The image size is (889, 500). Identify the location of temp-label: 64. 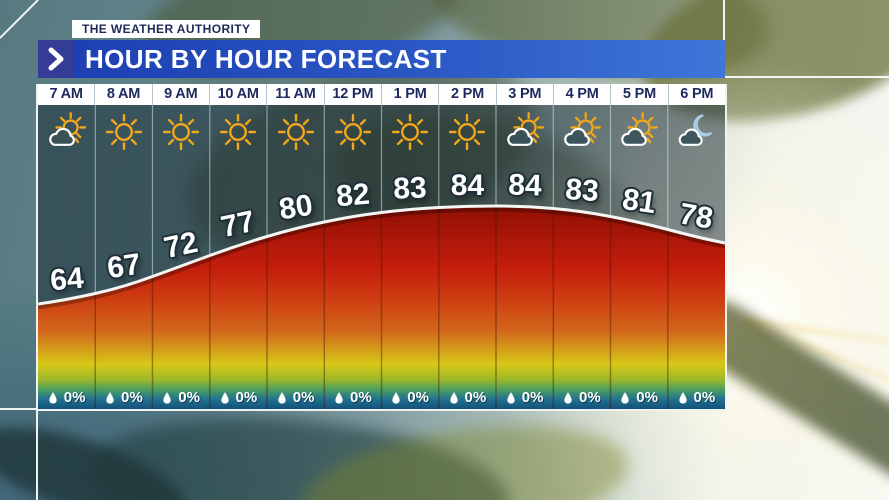
(66, 279).